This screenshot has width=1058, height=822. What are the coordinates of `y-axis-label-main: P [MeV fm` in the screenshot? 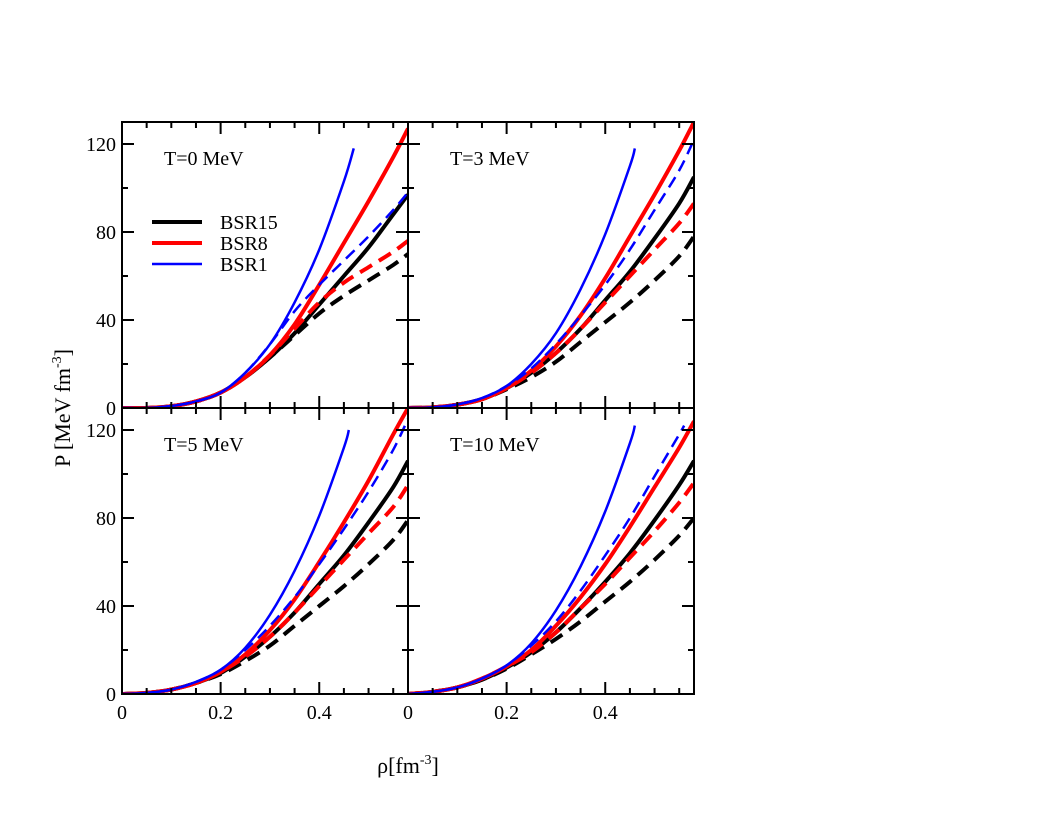 It's located at (62, 417).